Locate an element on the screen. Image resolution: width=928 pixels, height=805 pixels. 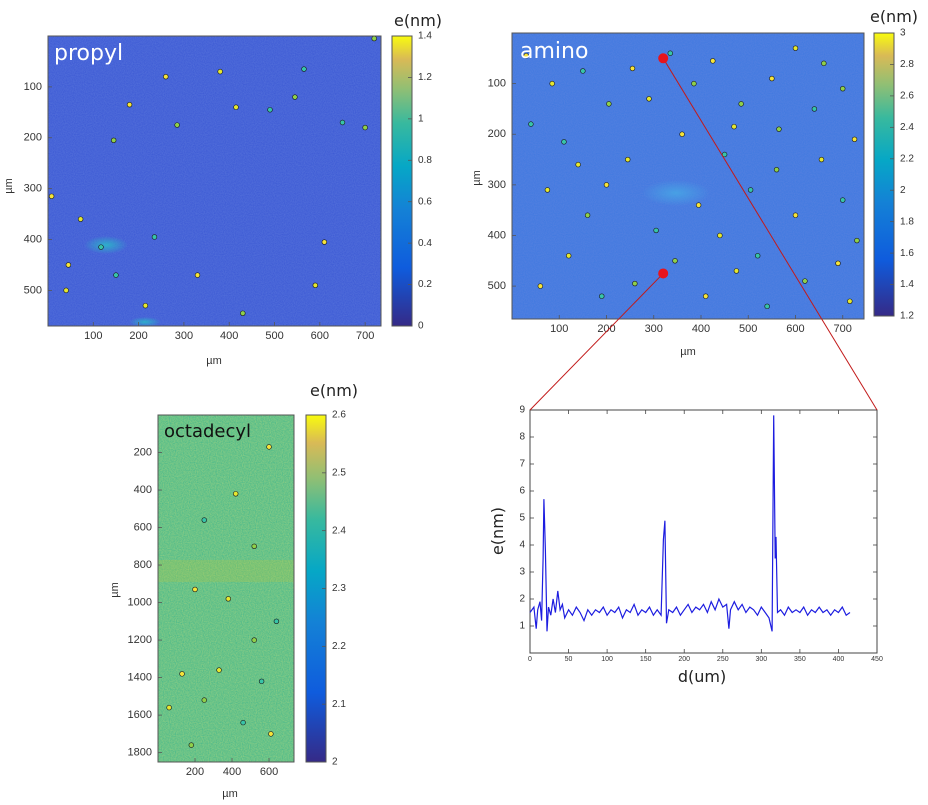
y-tick-label-p2-1: 200 is located at coordinates (497, 134).